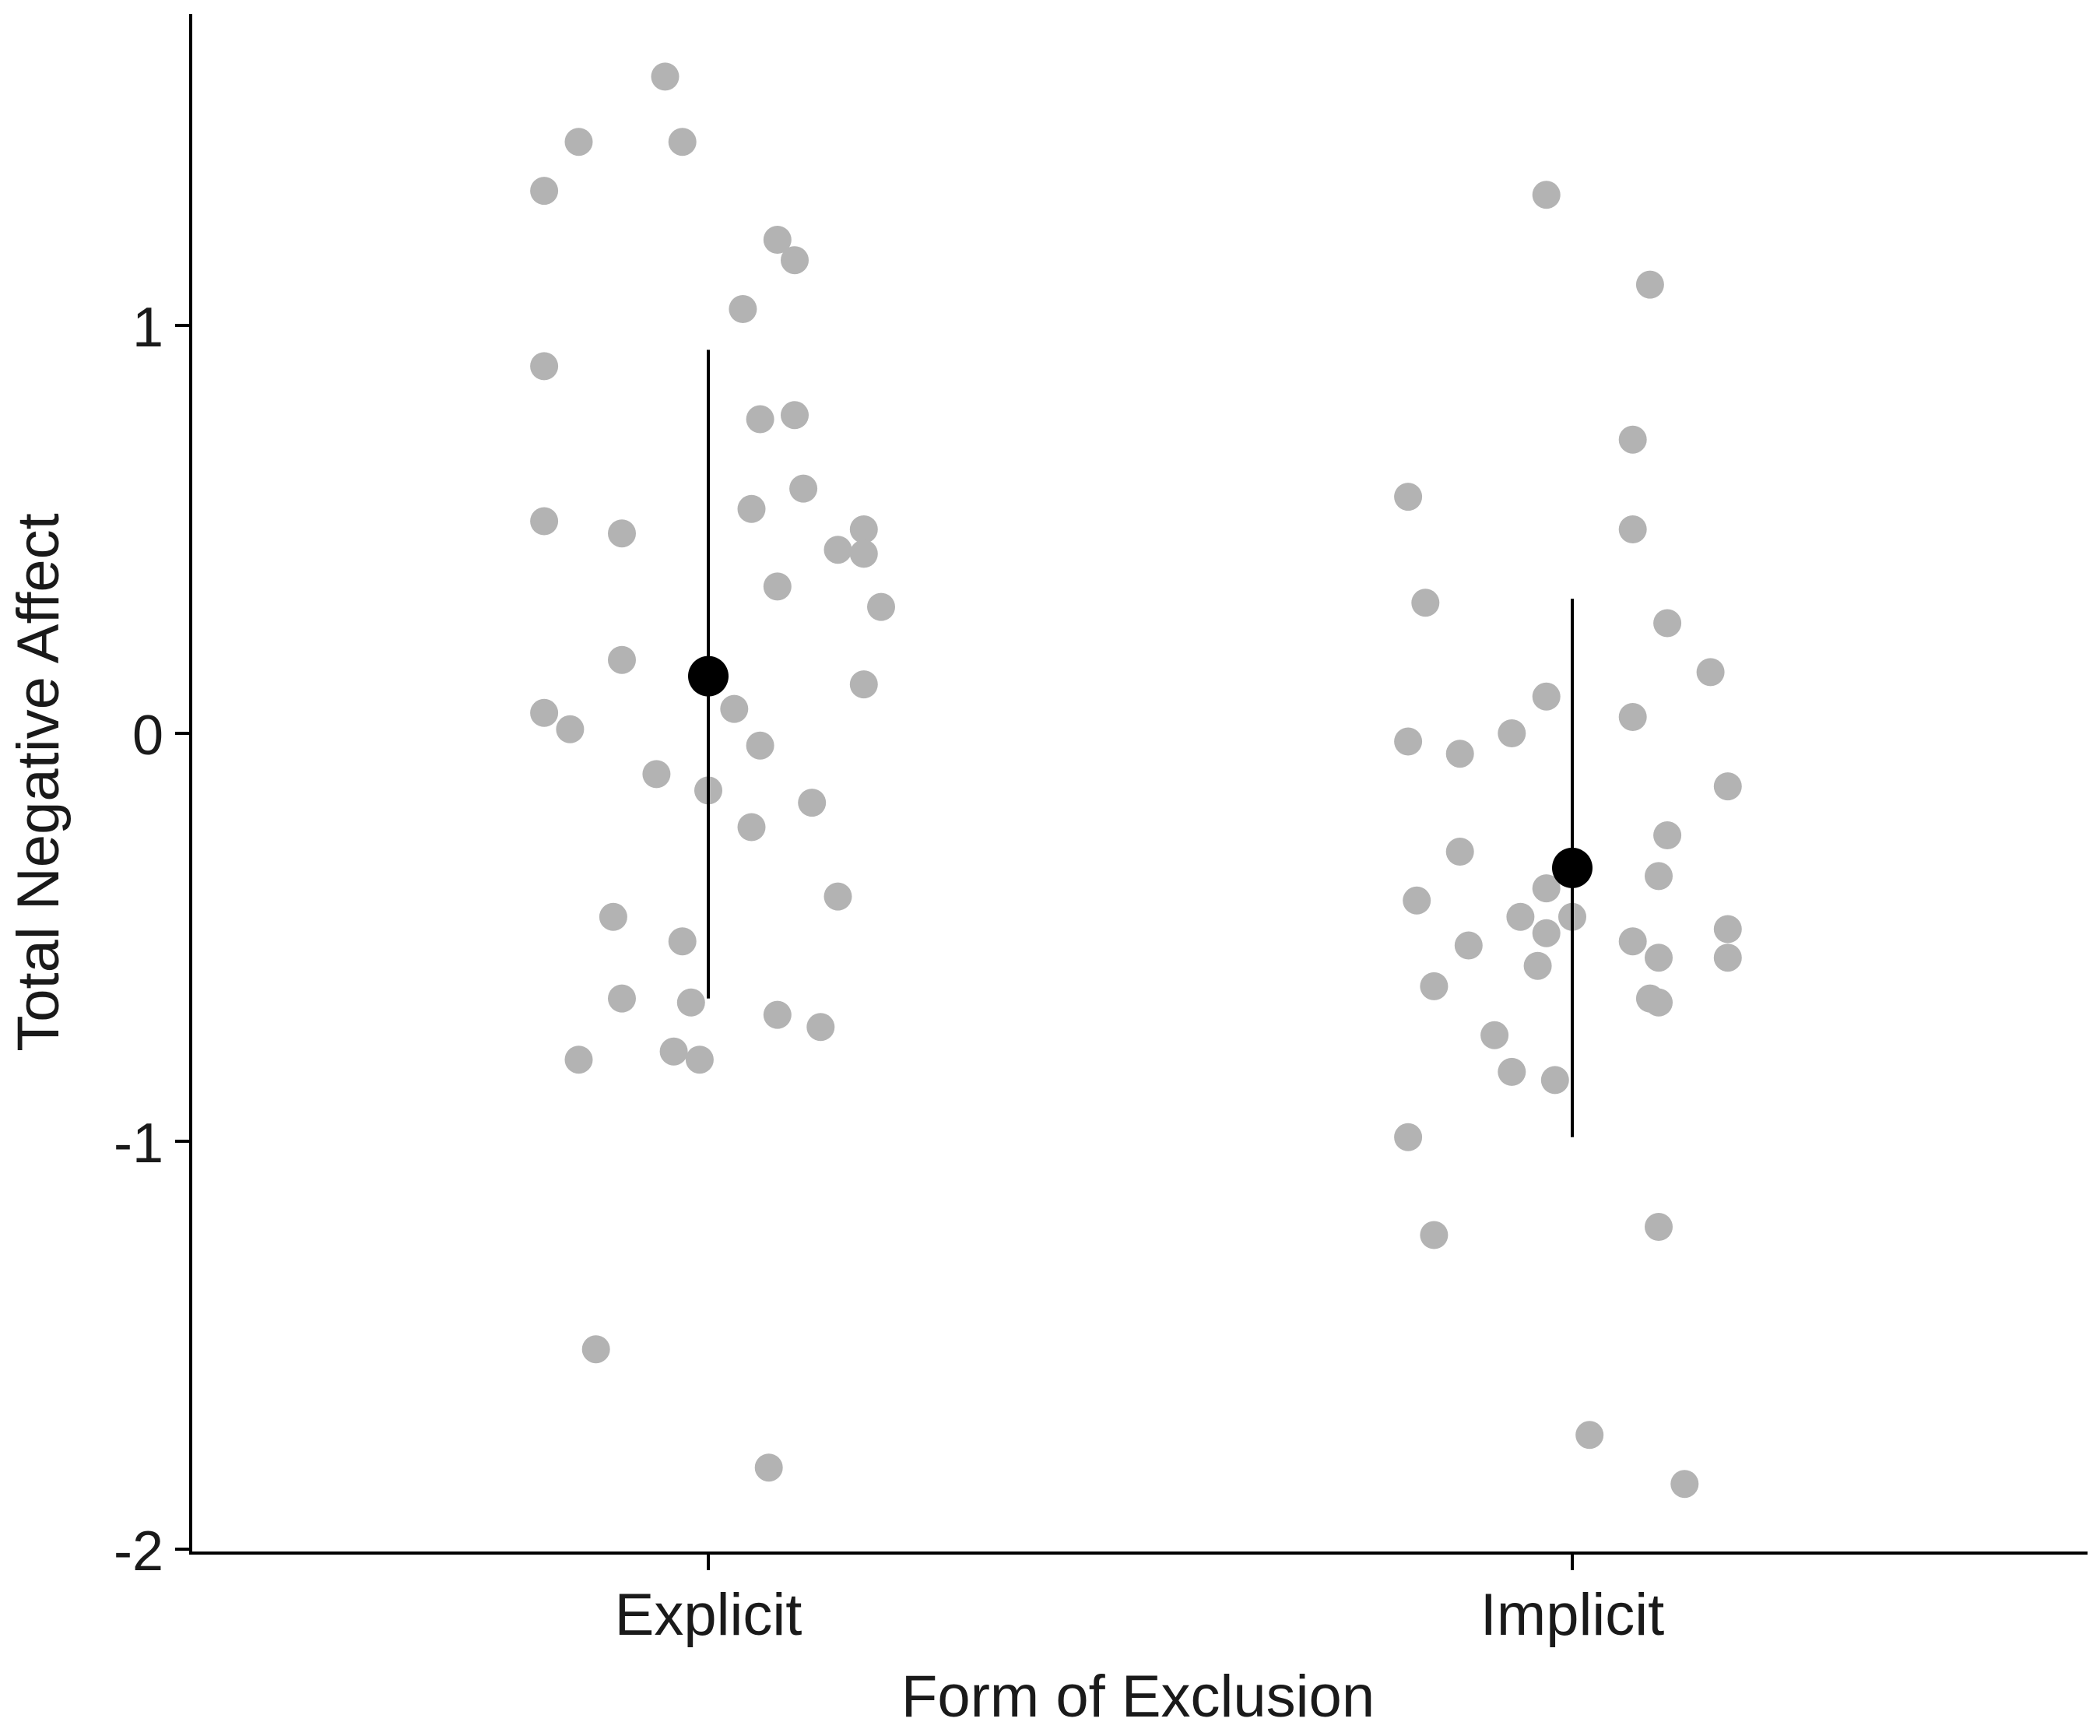 This screenshot has width=2100, height=1736. Describe the element at coordinates (1572, 1615) in the screenshot. I see `x-tick-label: Implicit` at that location.